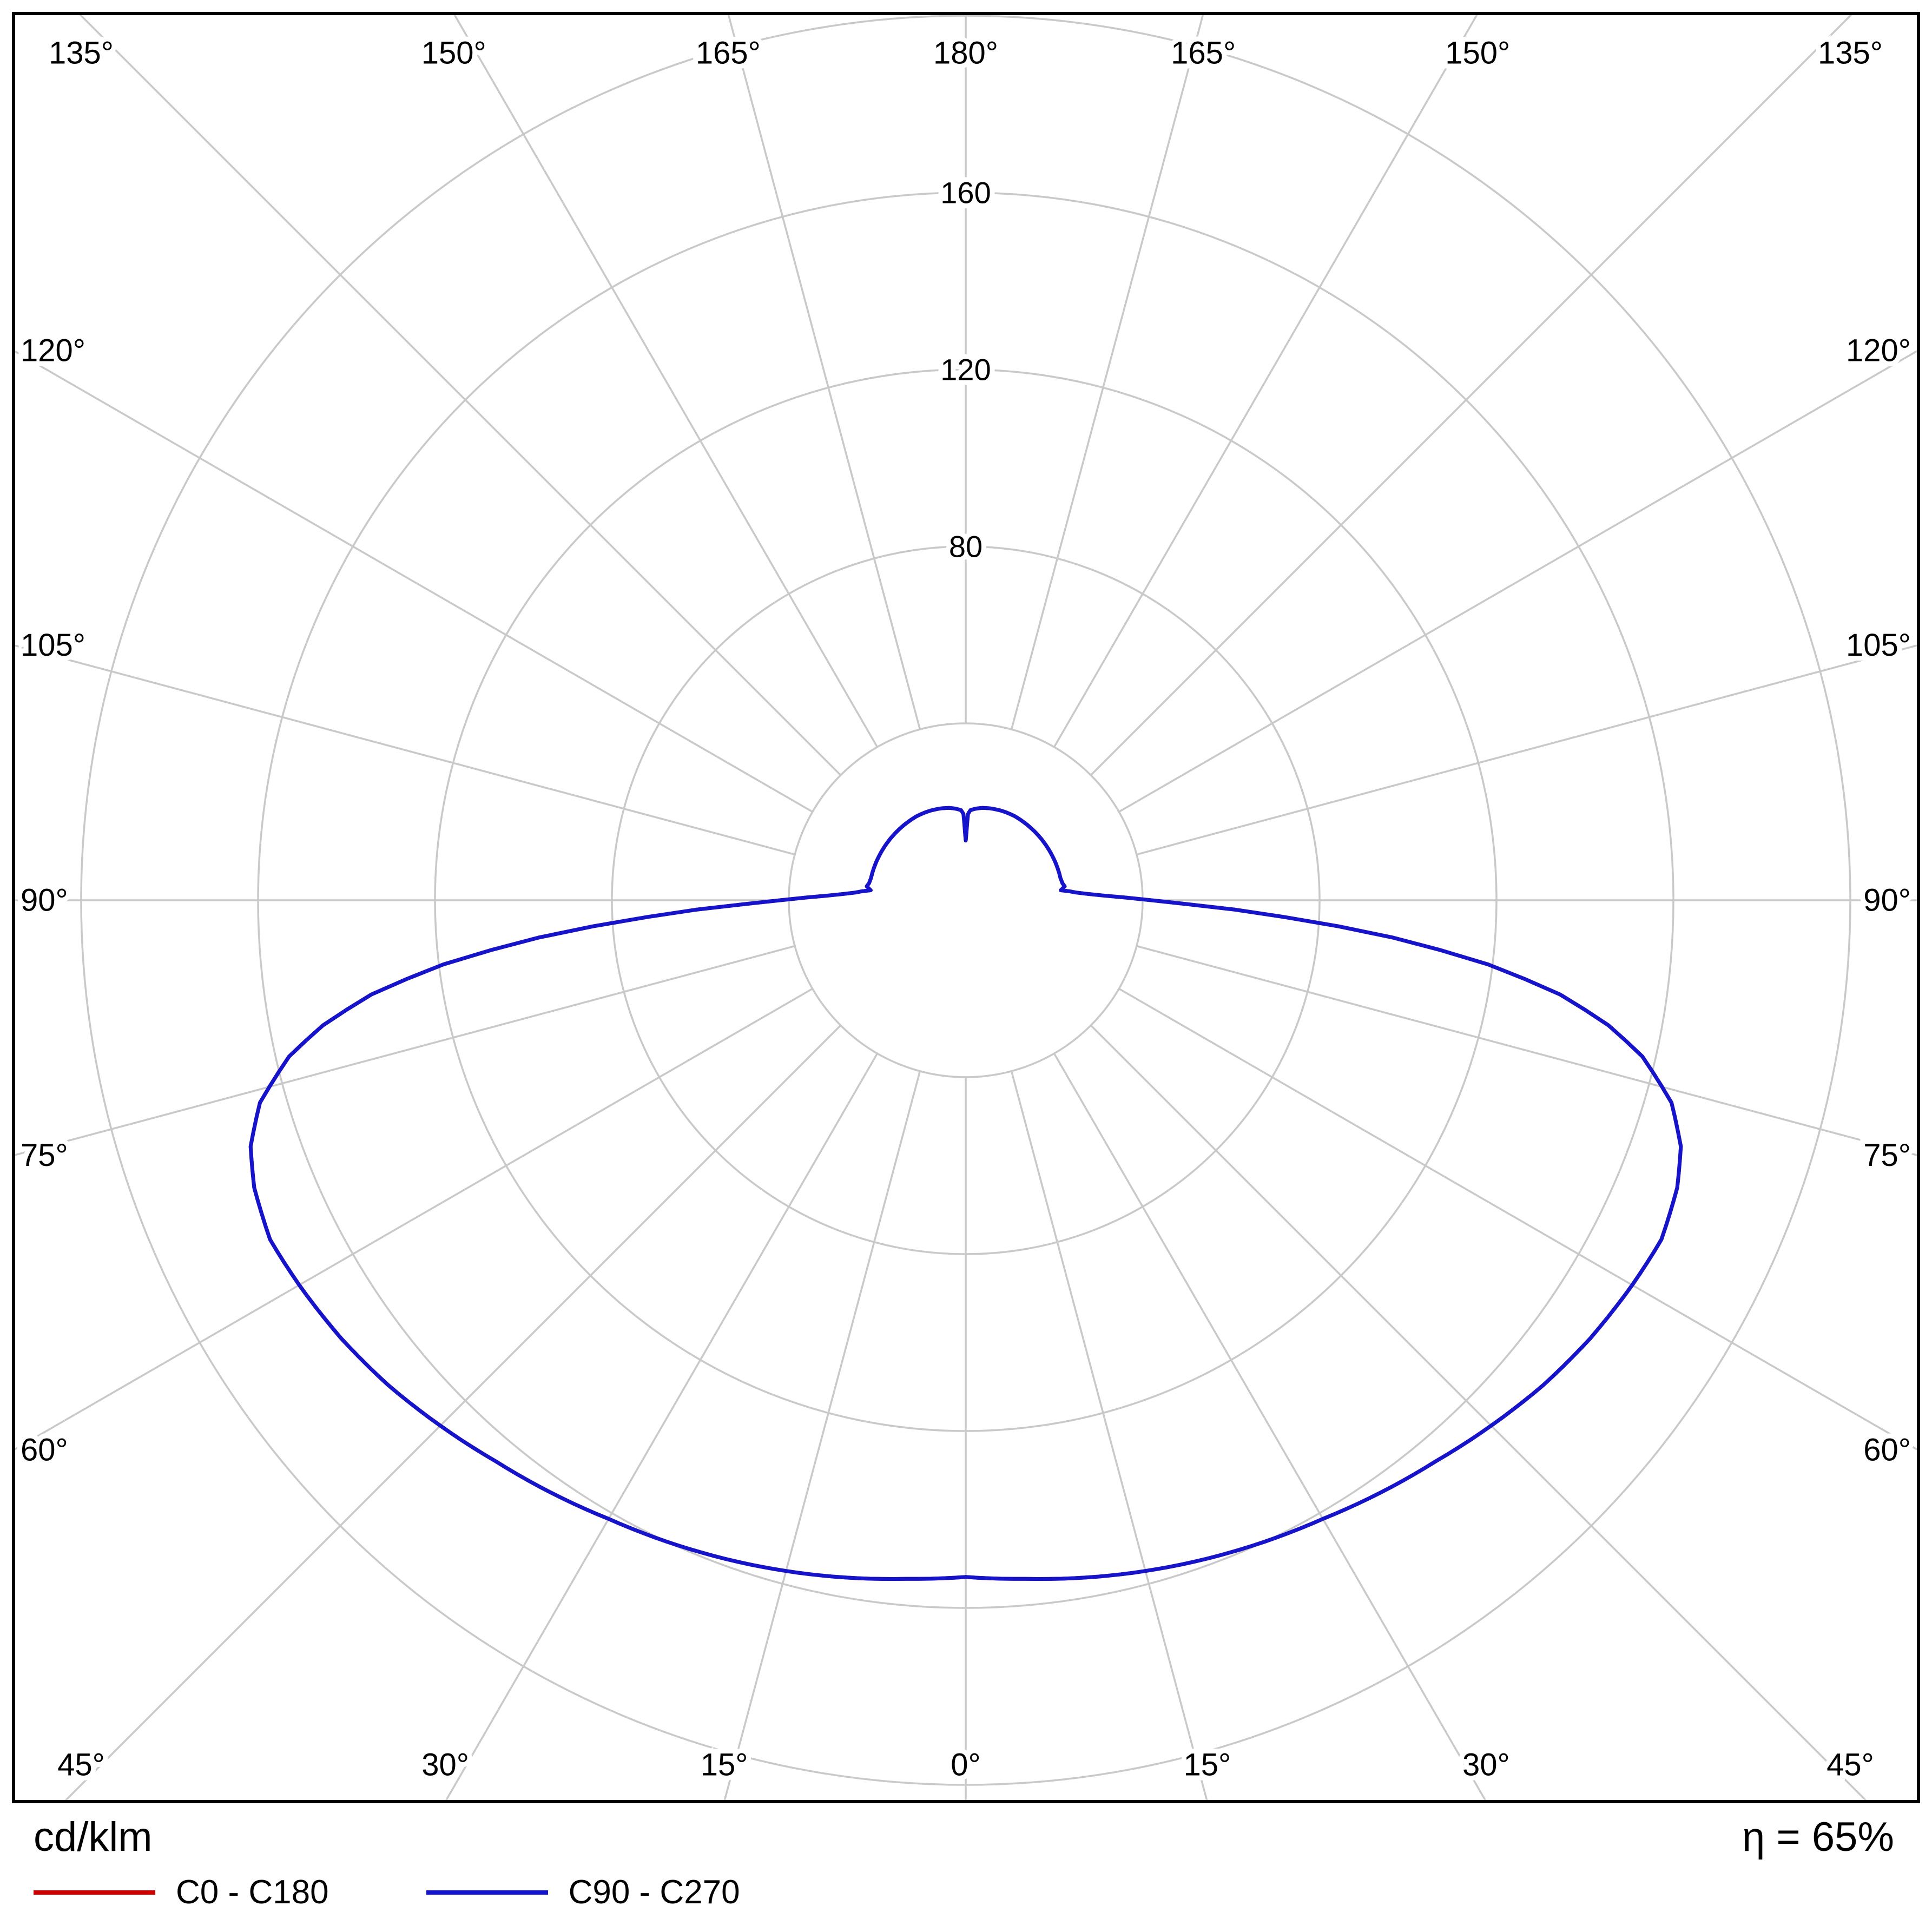 This screenshot has height=1932, width=1932. What do you see at coordinates (44, 1155) in the screenshot?
I see `angle-label-75-left: 75°` at bounding box center [44, 1155].